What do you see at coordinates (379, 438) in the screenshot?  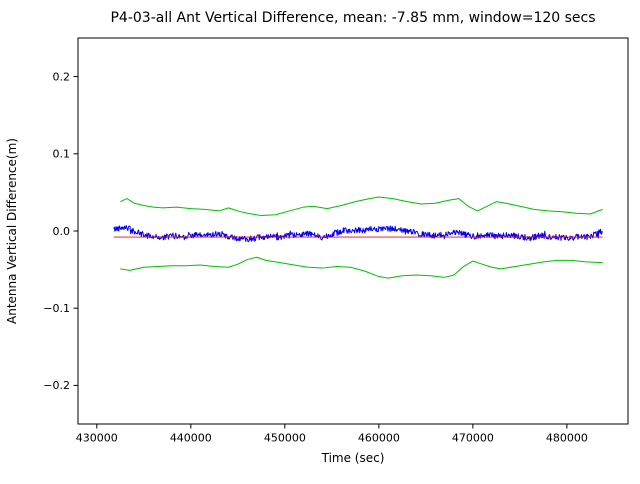 I see `x-tick-label: 460000` at bounding box center [379, 438].